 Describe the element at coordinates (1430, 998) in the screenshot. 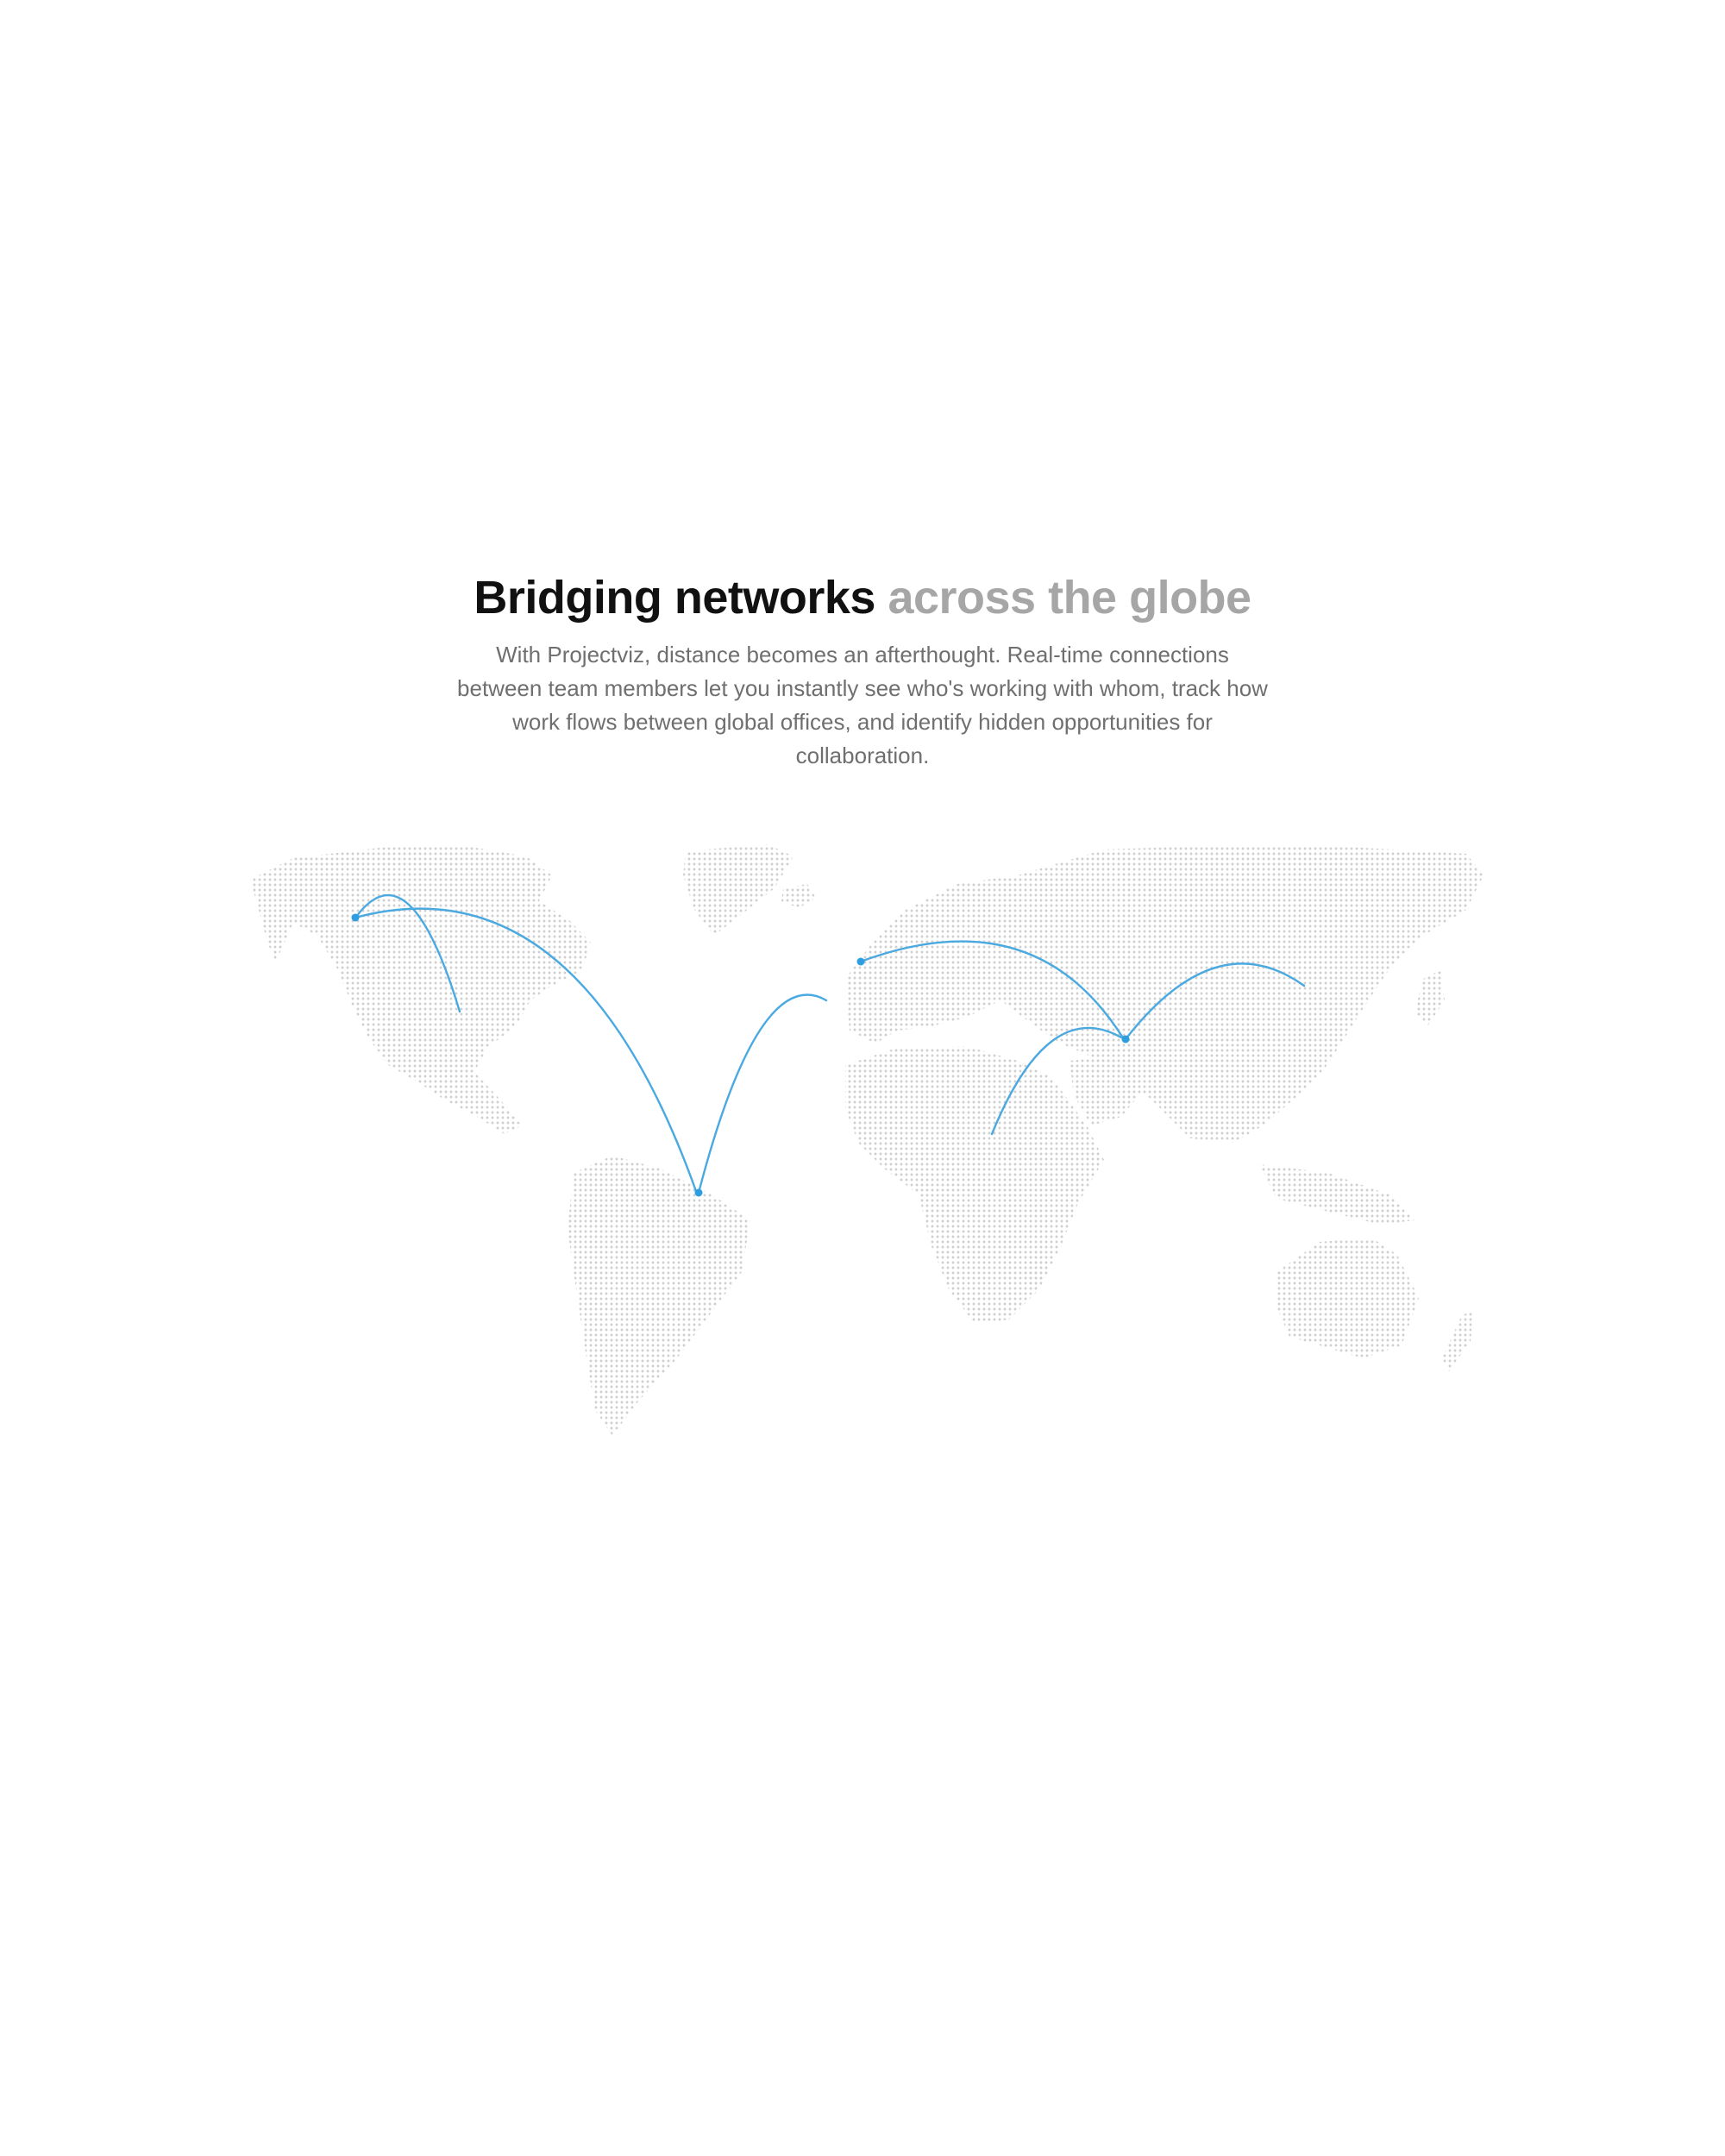

I see `japan-shape` at that location.